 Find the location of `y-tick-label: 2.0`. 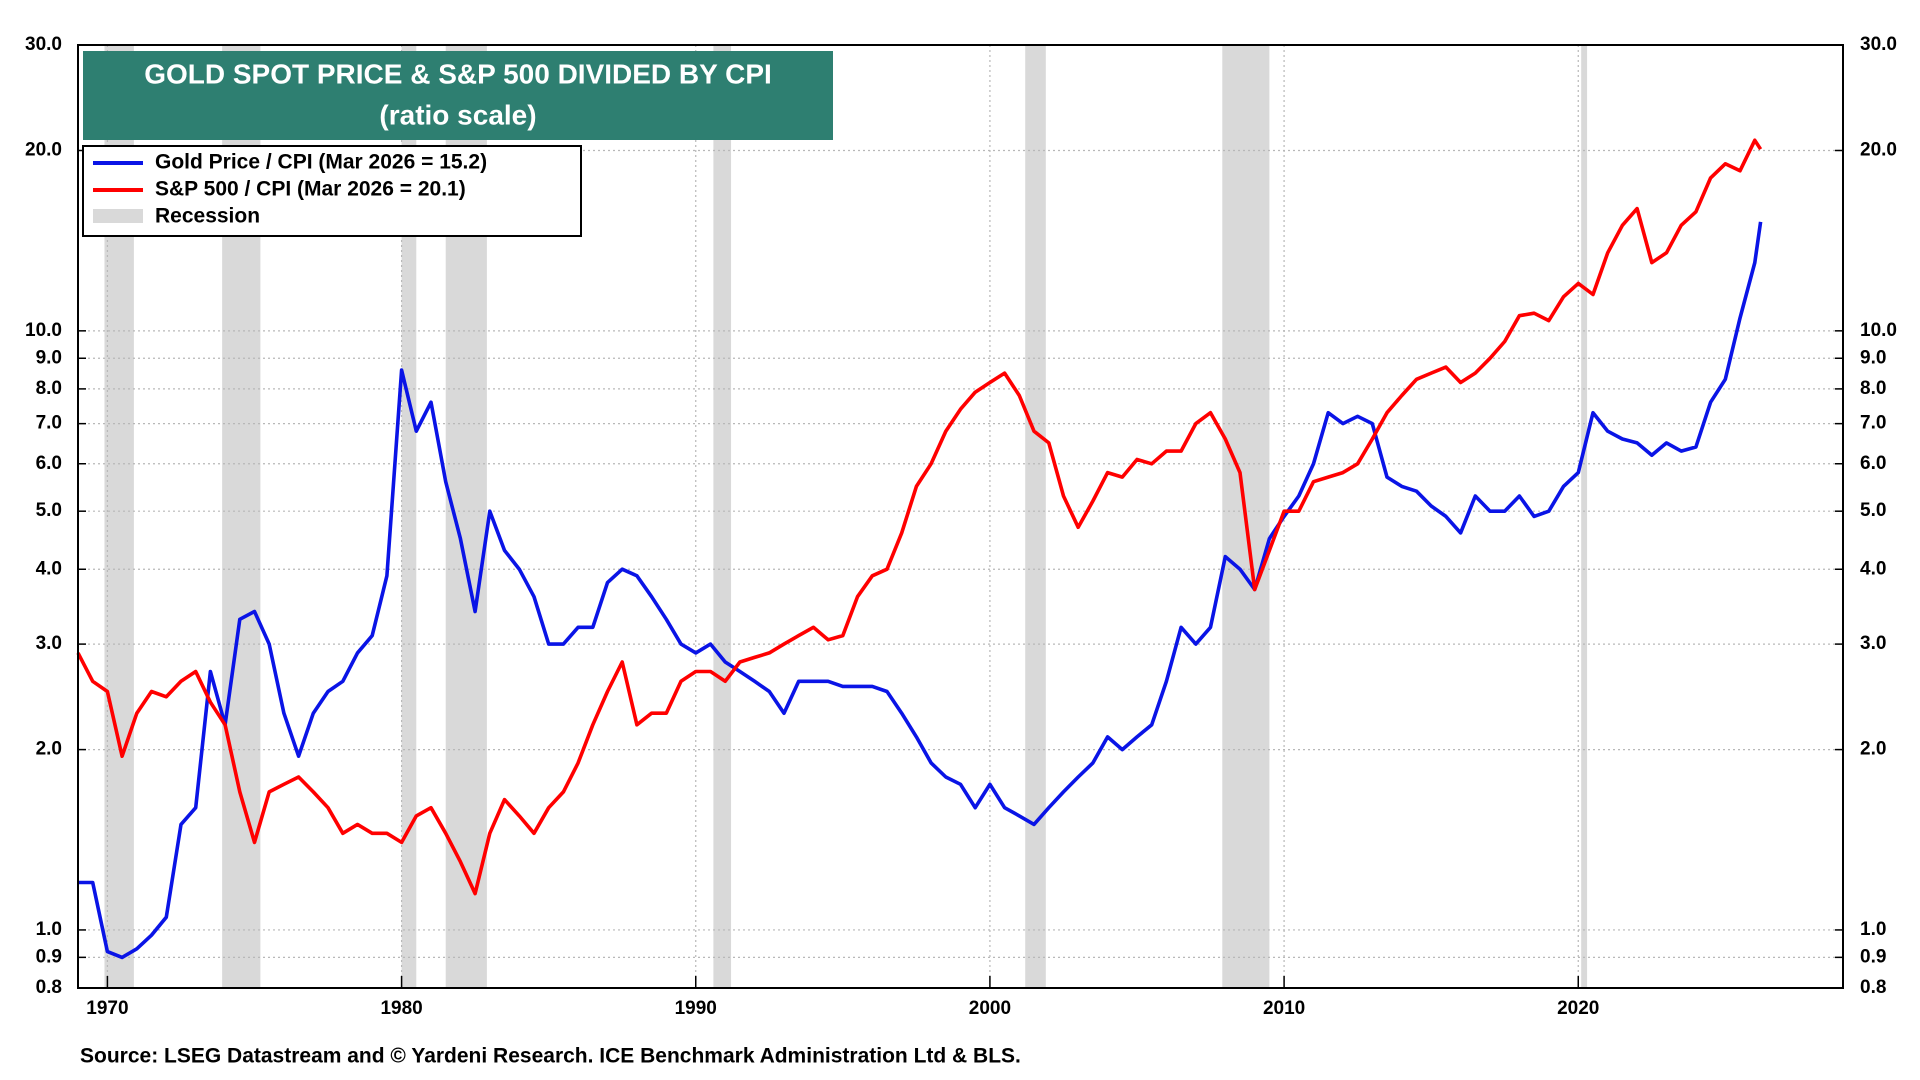

y-tick-label: 2.0 is located at coordinates (49, 749).